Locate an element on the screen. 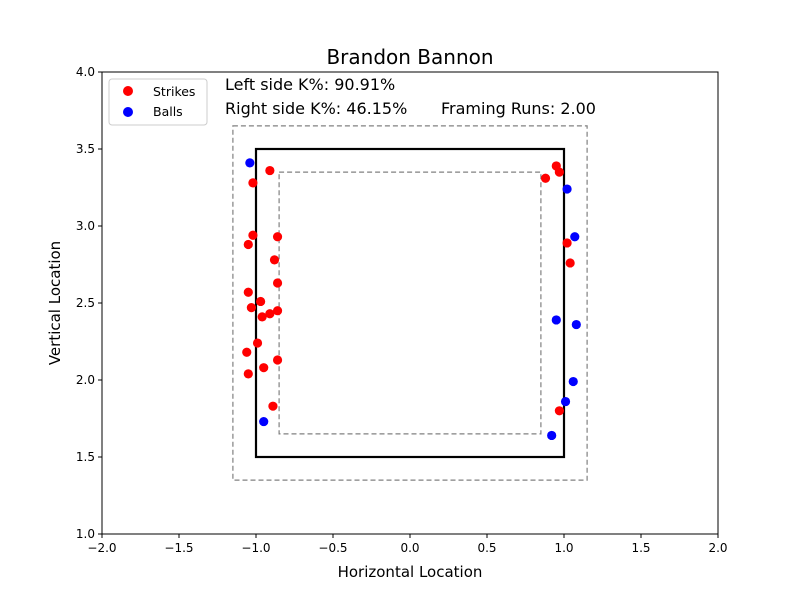 This screenshot has height=600, width=800. y-tick-label: 4.0 is located at coordinates (85, 72).